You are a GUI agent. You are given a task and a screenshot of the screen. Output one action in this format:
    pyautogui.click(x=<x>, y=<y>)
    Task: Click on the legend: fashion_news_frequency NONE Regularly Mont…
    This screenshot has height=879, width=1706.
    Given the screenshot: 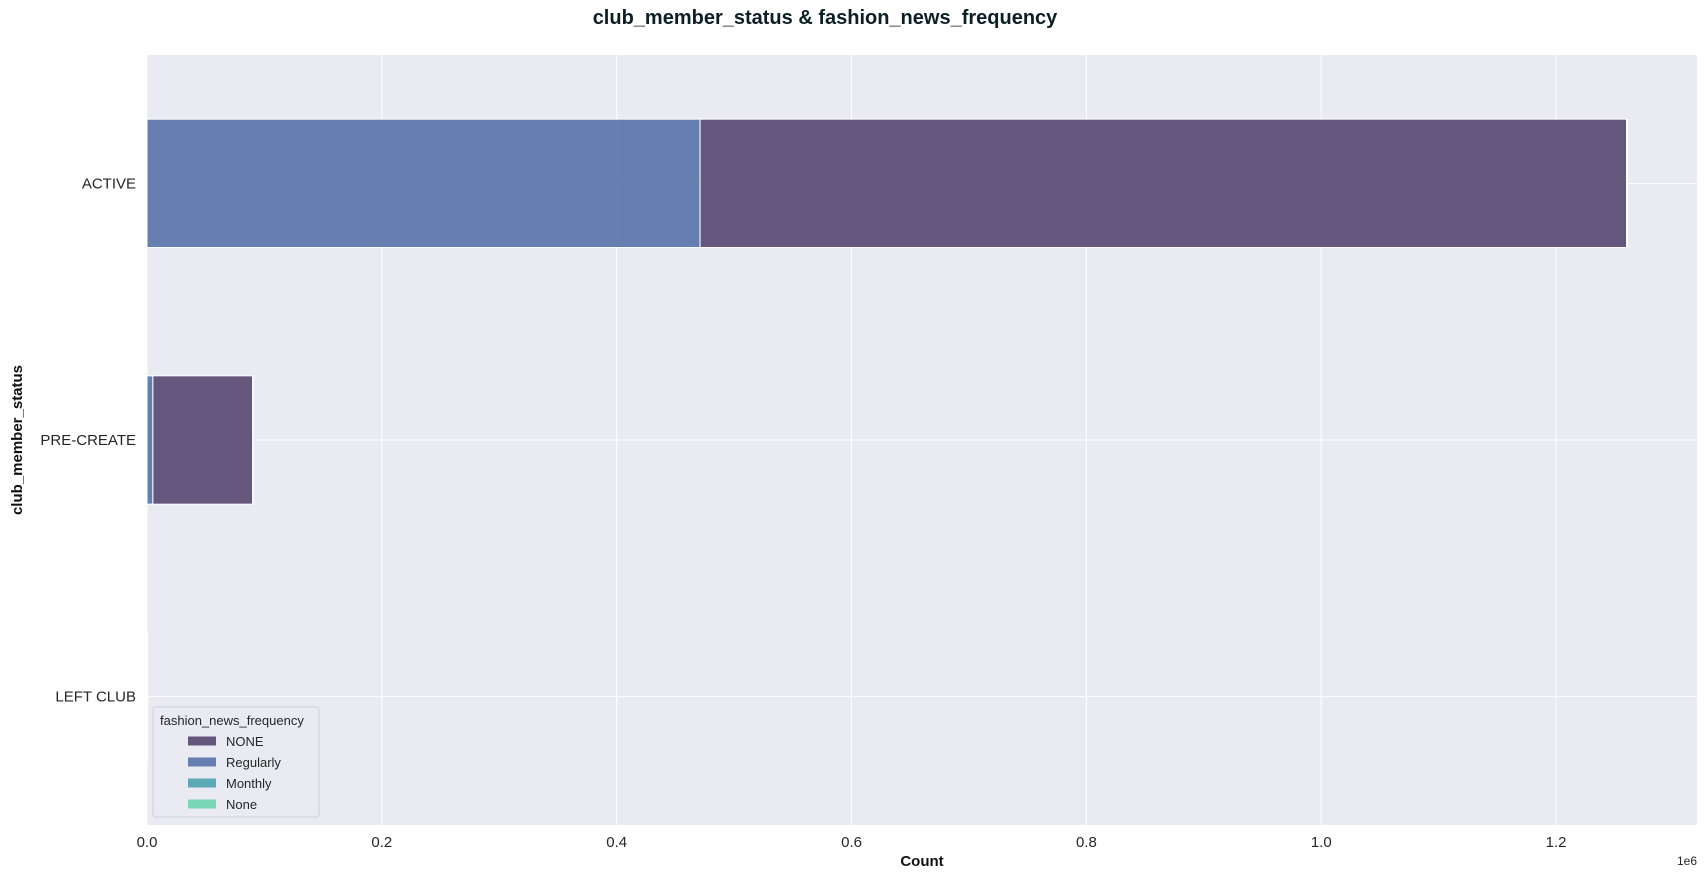 What is the action you would take?
    pyautogui.click(x=236, y=762)
    